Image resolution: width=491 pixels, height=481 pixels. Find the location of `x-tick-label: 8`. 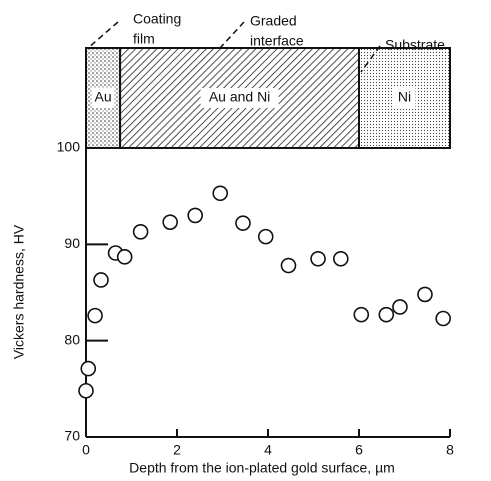

x-tick-label: 8 is located at coordinates (450, 450).